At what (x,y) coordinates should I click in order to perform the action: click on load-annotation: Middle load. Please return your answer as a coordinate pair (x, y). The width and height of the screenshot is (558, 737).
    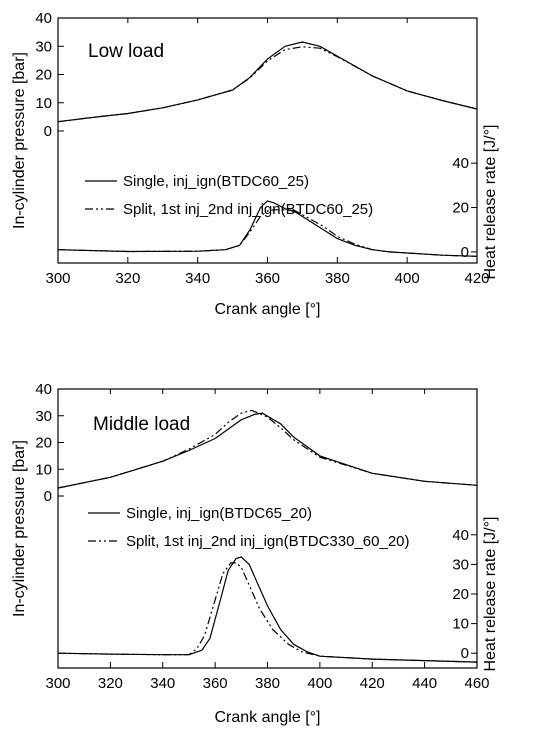
    Looking at the image, I should click on (141, 424).